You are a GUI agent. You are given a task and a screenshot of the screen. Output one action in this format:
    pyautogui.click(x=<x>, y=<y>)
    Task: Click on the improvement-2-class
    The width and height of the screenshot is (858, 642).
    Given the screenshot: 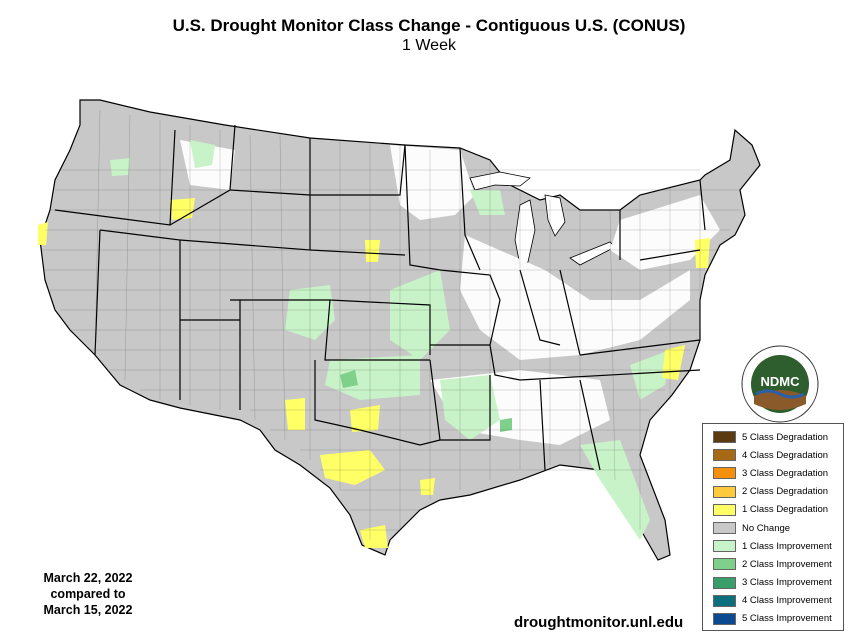 What is the action you would take?
    pyautogui.click(x=426, y=401)
    